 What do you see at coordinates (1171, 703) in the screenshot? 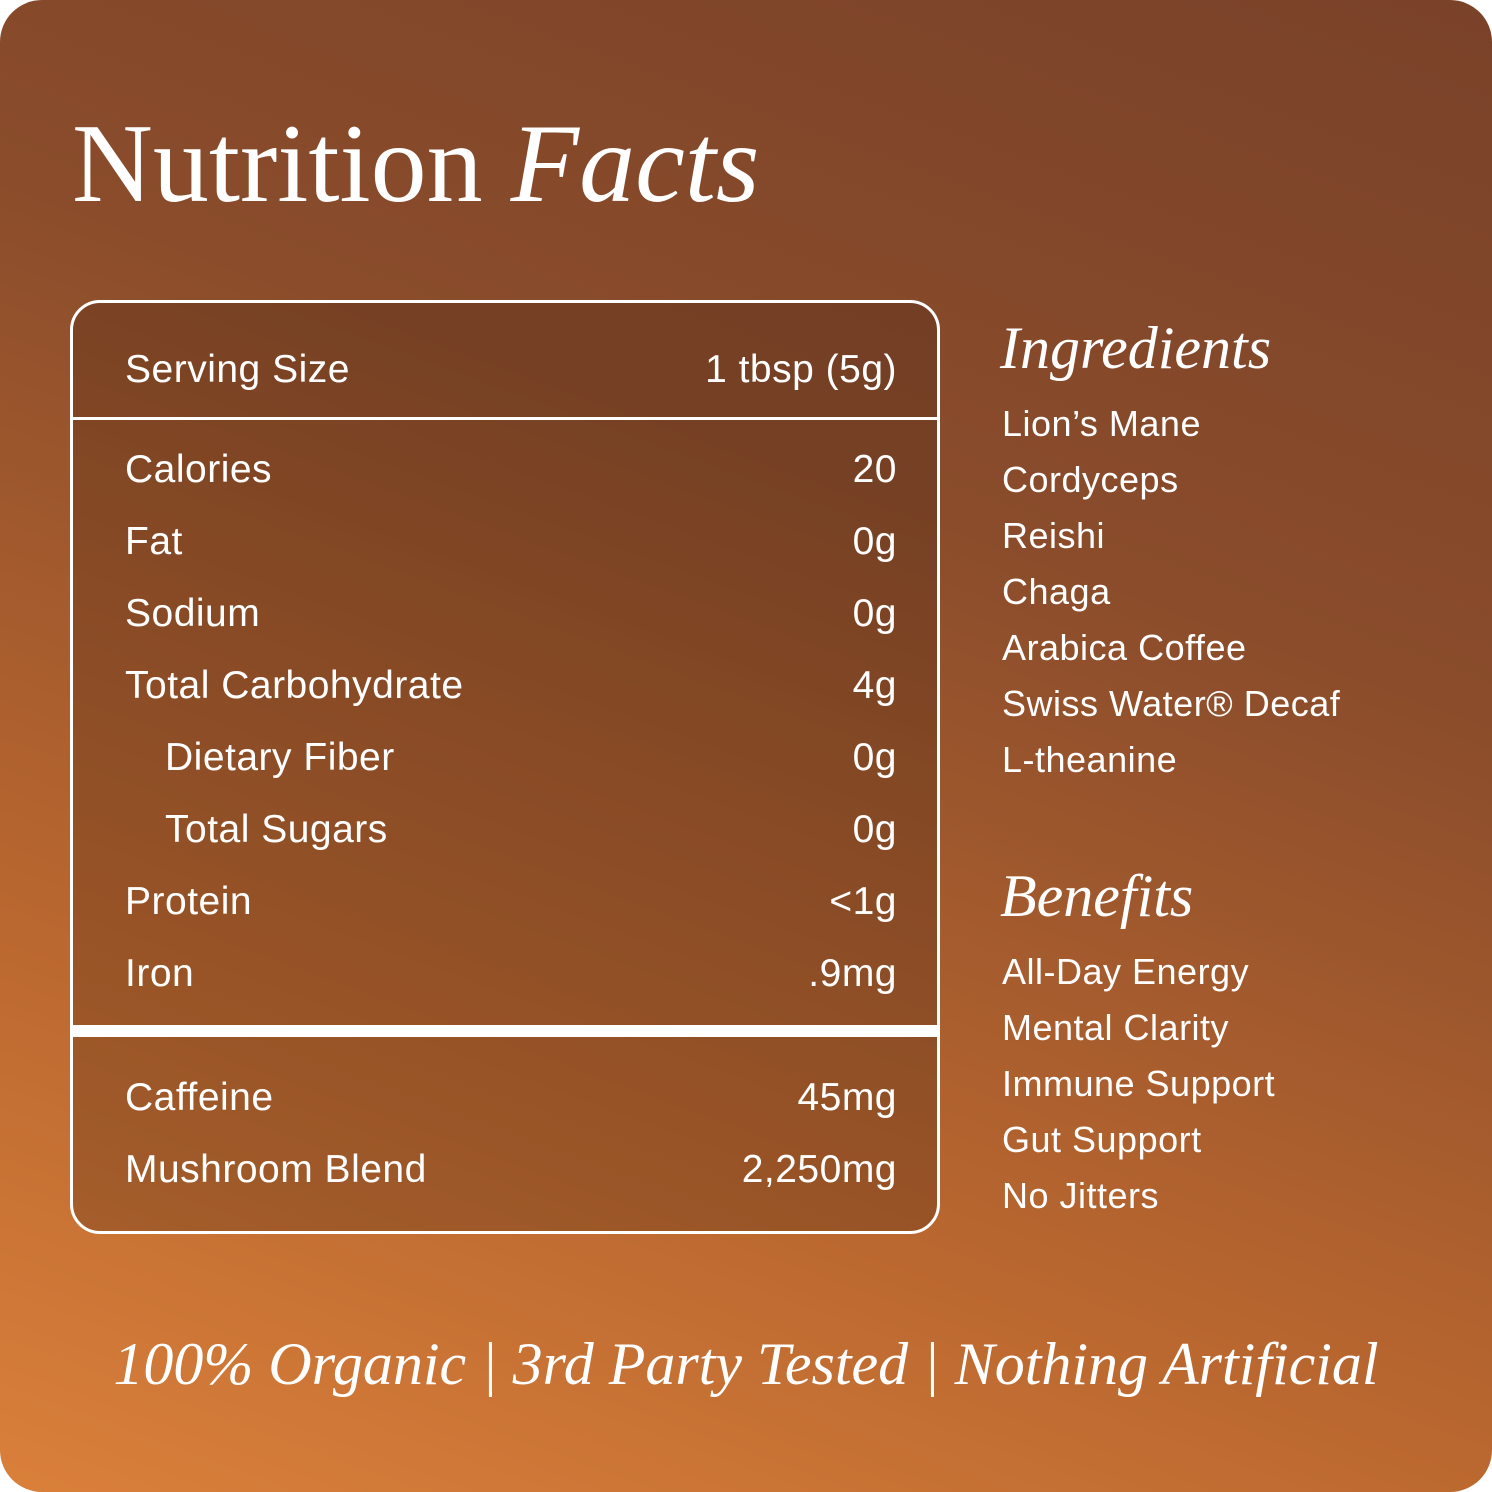
I see `list-item: Swiss Water® Decaf` at bounding box center [1171, 703].